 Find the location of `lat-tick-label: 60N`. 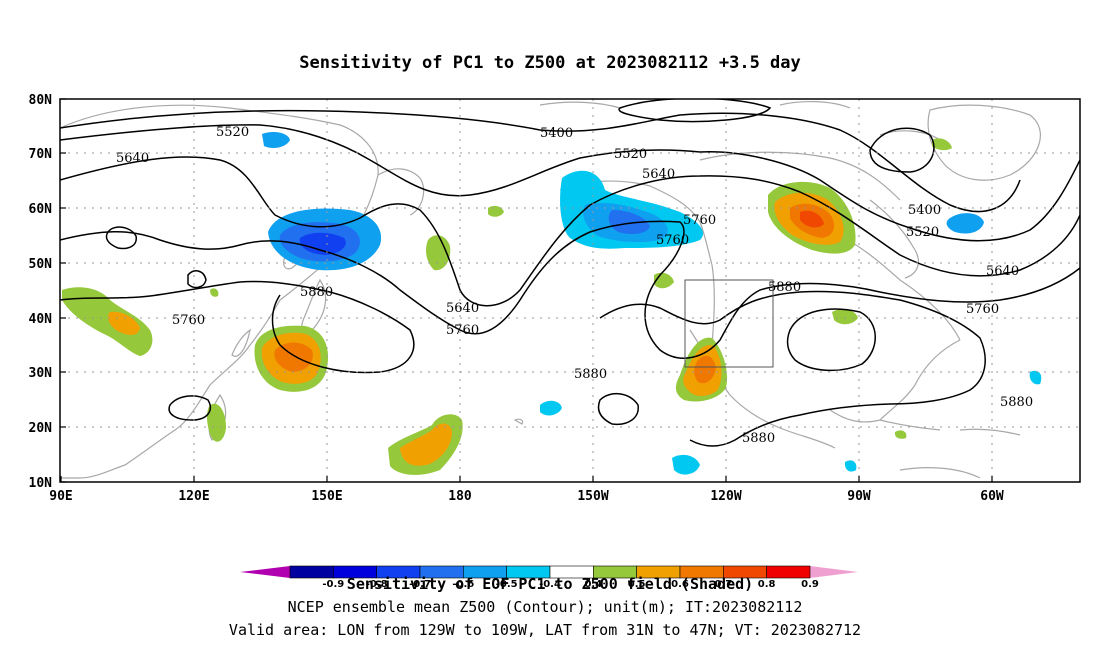

lat-tick-label: 60N is located at coordinates (41, 209).